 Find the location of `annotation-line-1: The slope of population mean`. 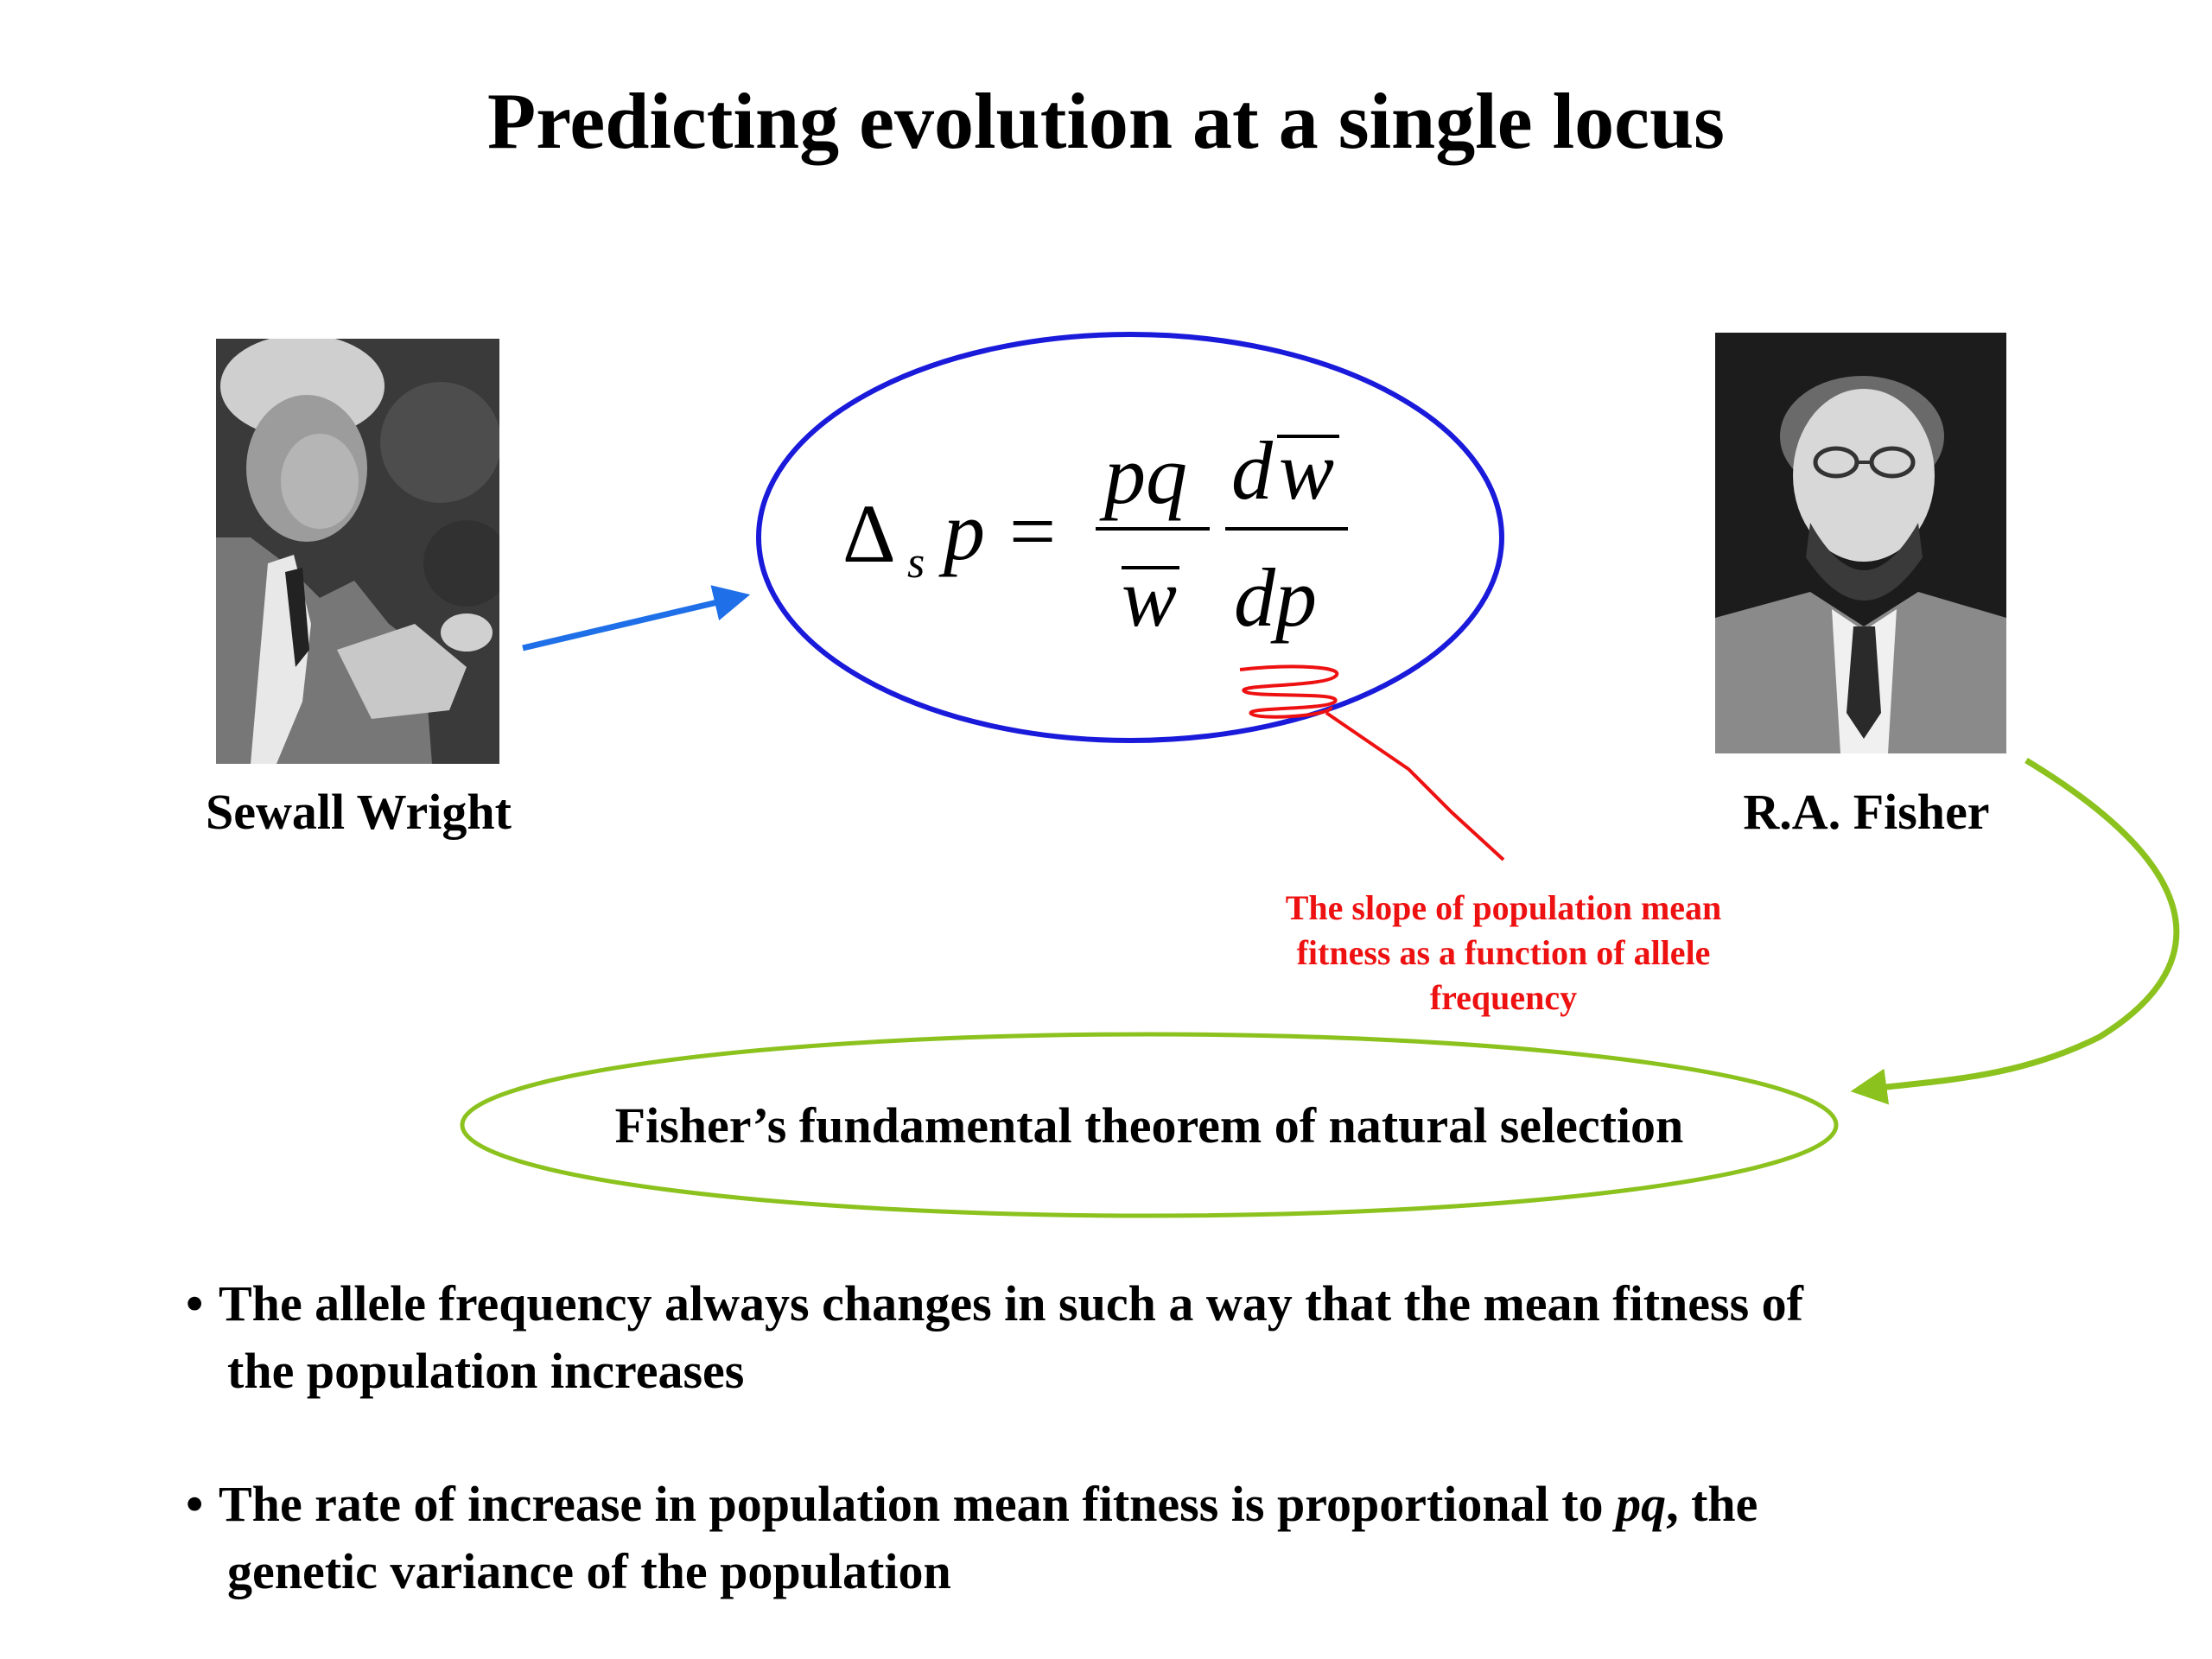

annotation-line-1: The slope of population mean is located at coordinates (1503, 907).